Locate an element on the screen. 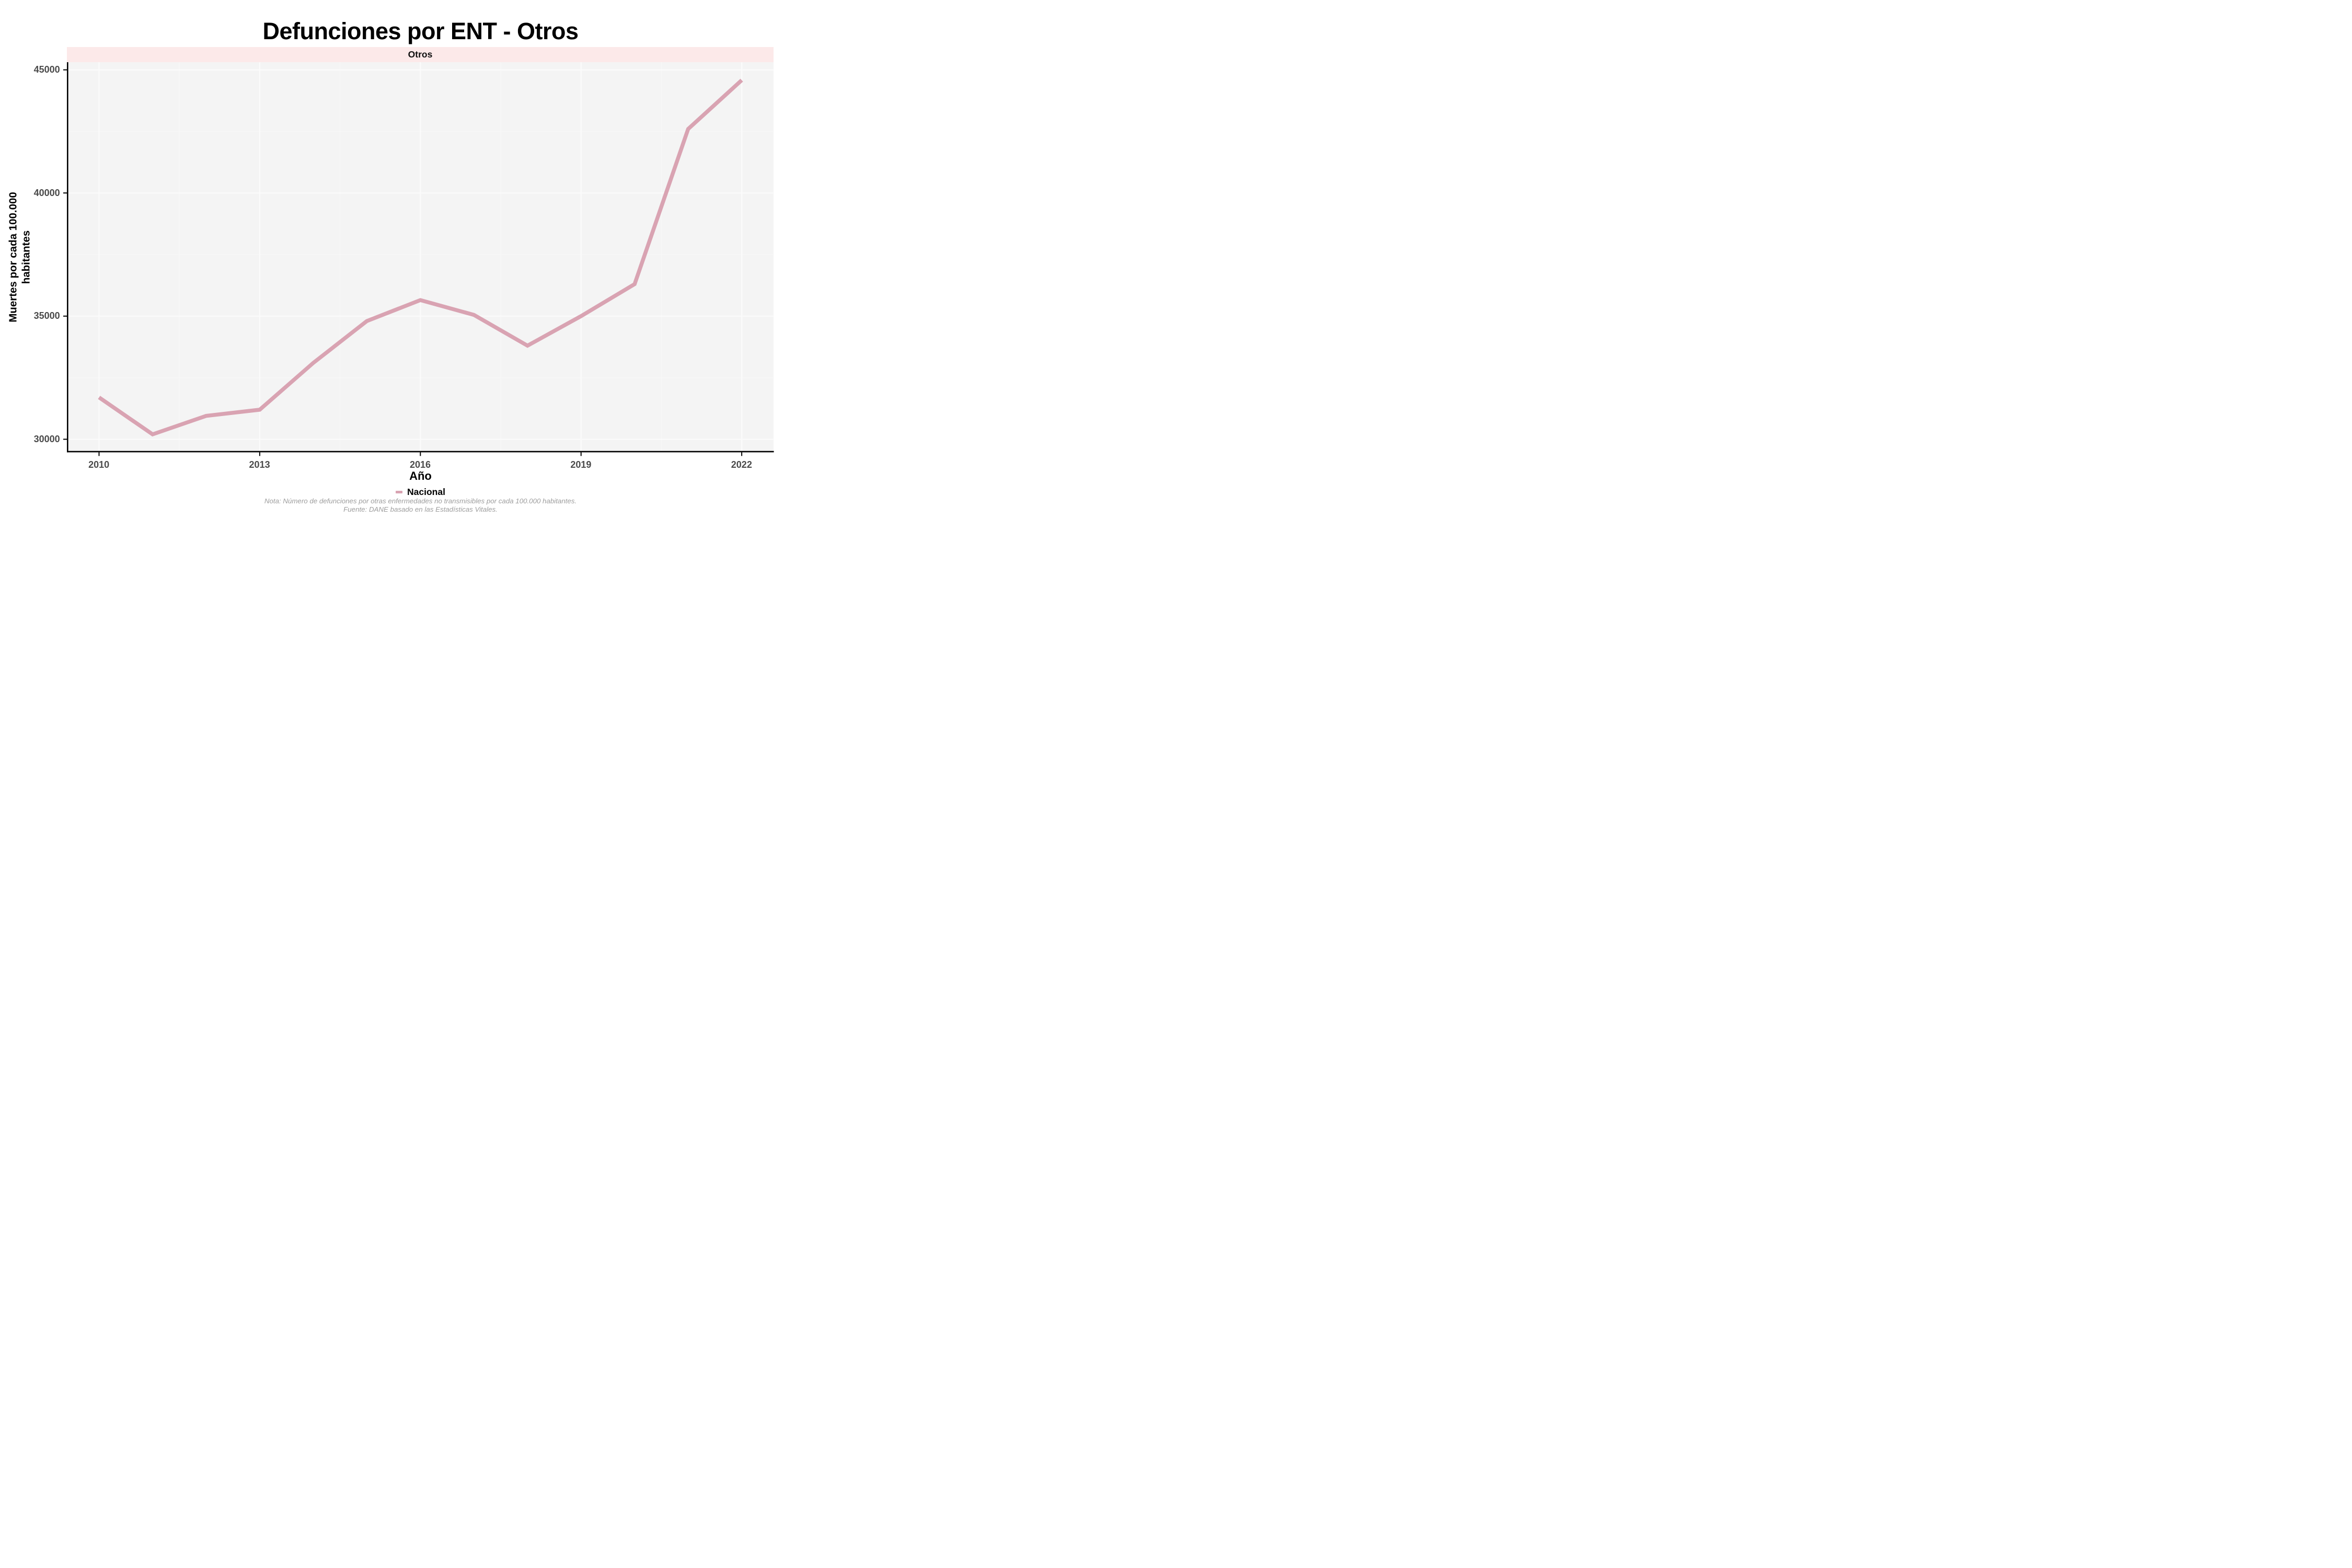 This screenshot has width=2352, height=1568. y-tick-label: 30000 is located at coordinates (46, 438).